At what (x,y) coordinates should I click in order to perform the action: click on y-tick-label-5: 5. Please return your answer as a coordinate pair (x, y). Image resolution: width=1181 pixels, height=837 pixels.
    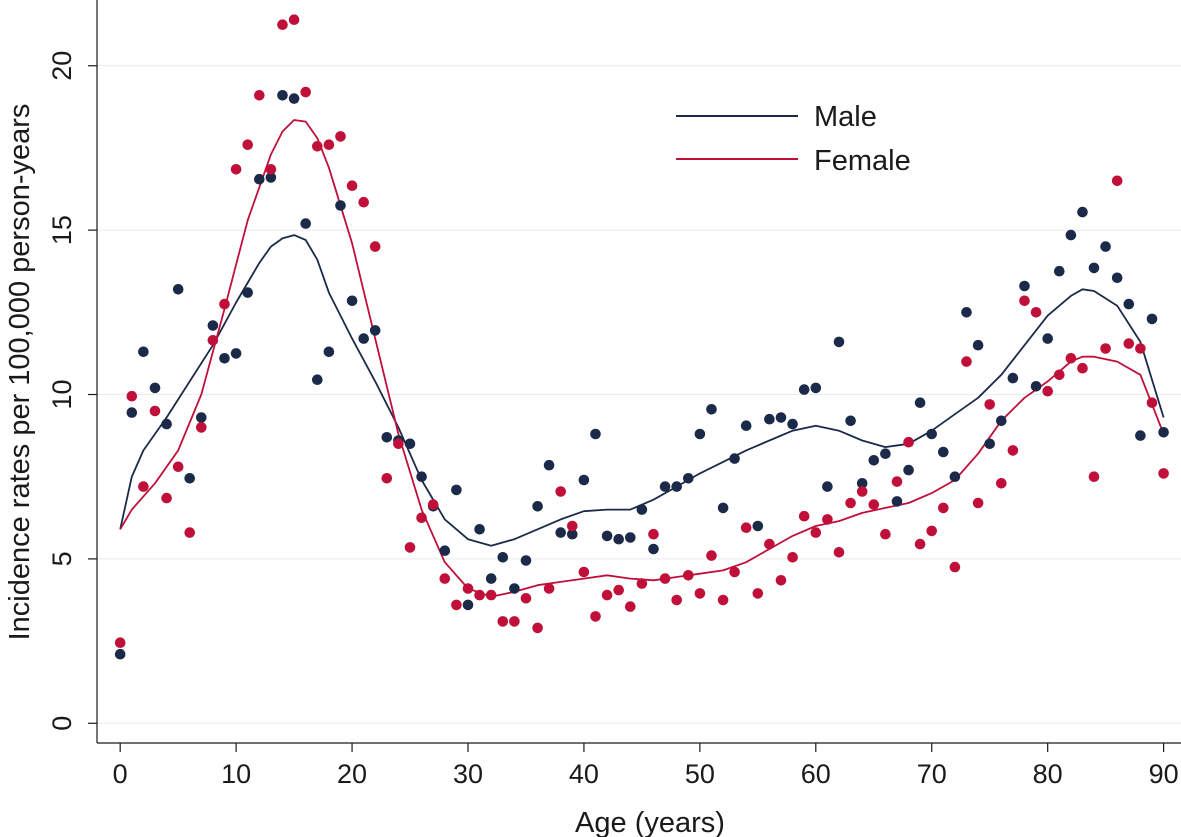
    Looking at the image, I should click on (62, 558).